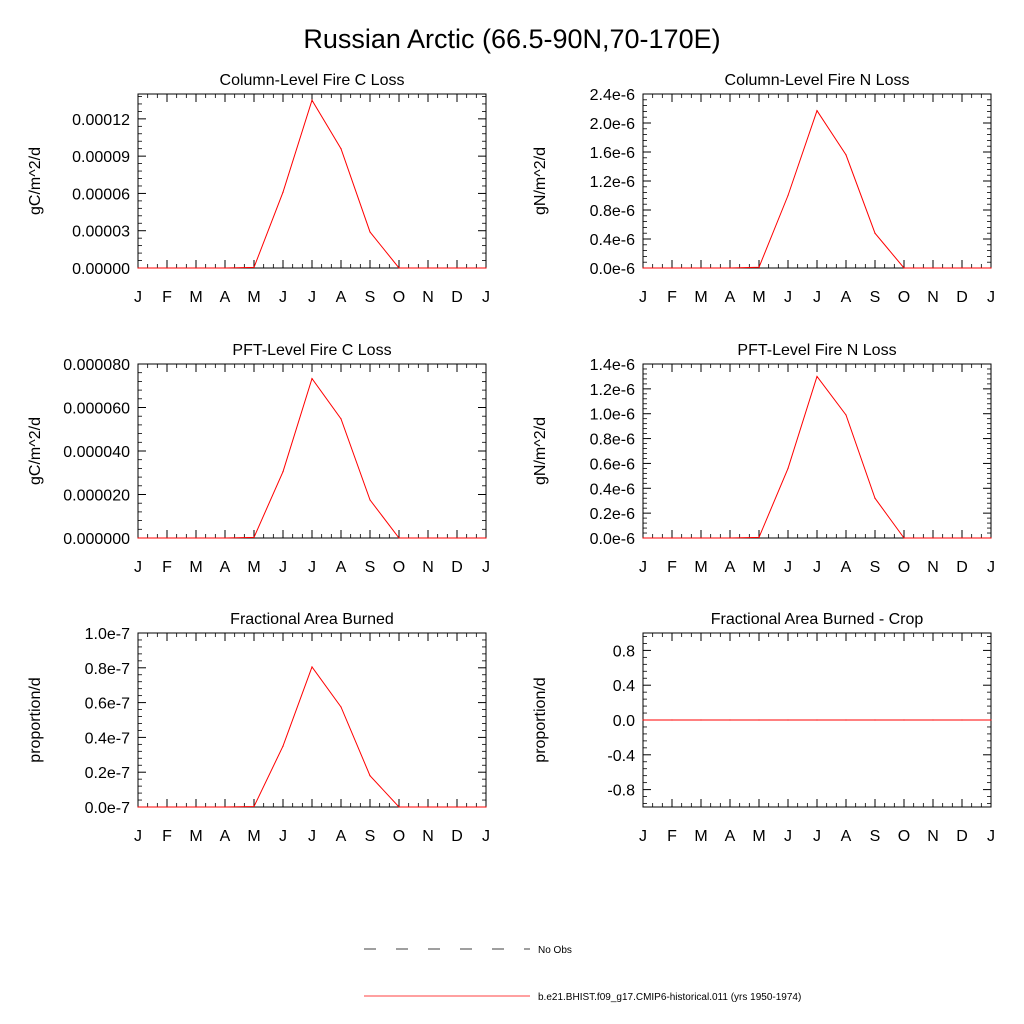  I want to click on y-tick-label: 0.4e-6, so click(612, 489).